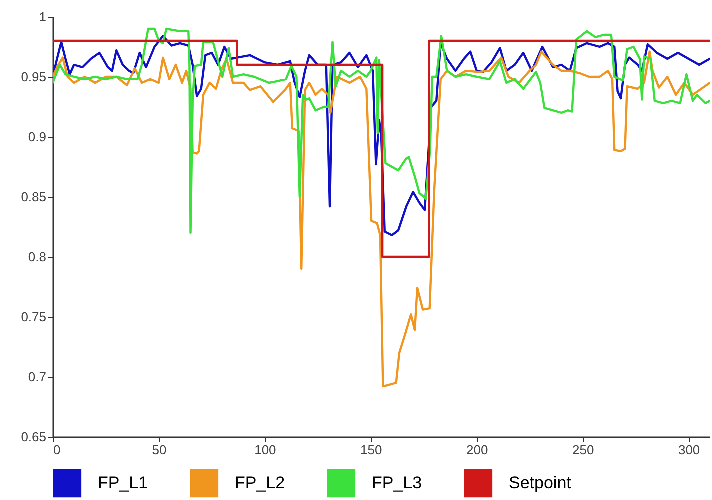 The width and height of the screenshot is (712, 500). What do you see at coordinates (397, 483) in the screenshot?
I see `legend-label: FP_L3` at bounding box center [397, 483].